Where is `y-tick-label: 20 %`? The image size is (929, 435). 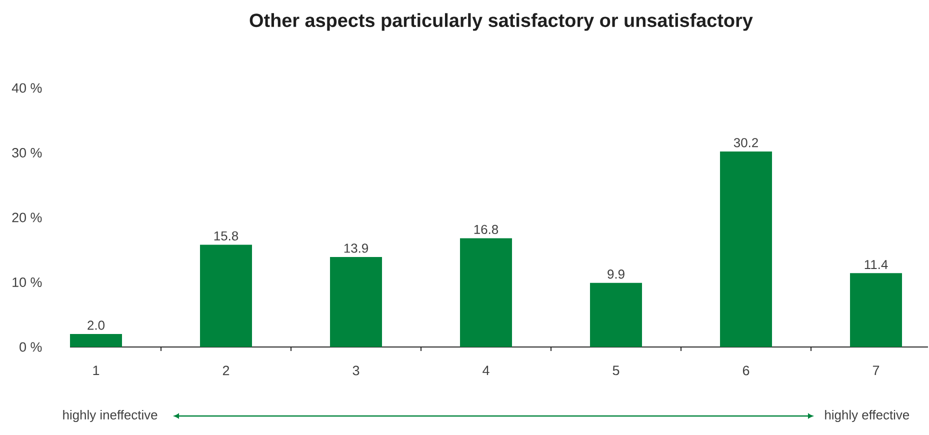
y-tick-label: 20 % is located at coordinates (27, 217).